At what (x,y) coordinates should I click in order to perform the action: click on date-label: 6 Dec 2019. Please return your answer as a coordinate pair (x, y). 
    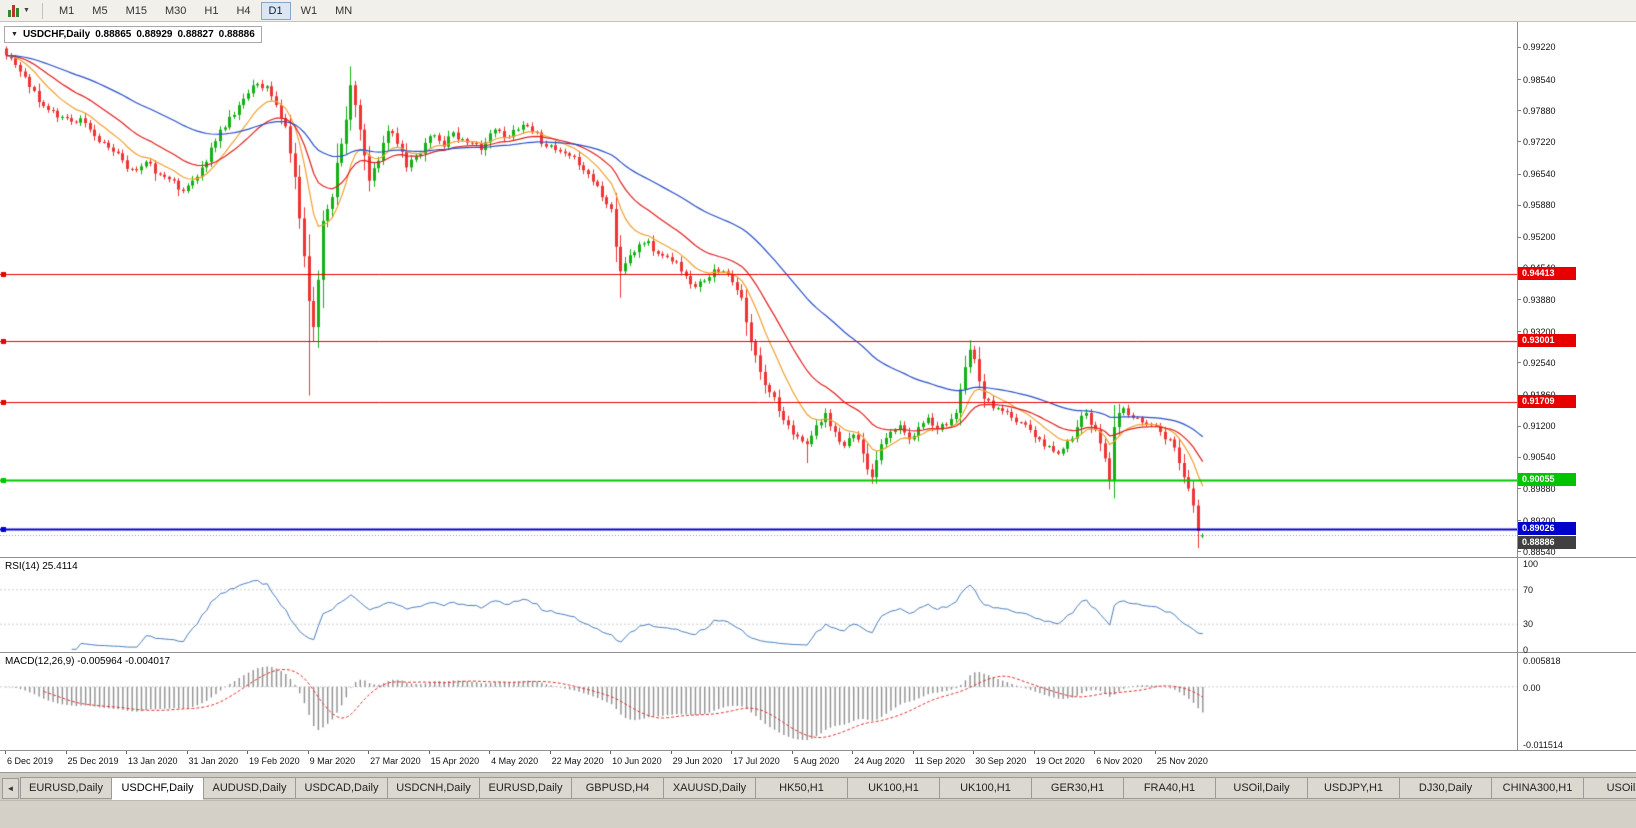
    Looking at the image, I should click on (30, 761).